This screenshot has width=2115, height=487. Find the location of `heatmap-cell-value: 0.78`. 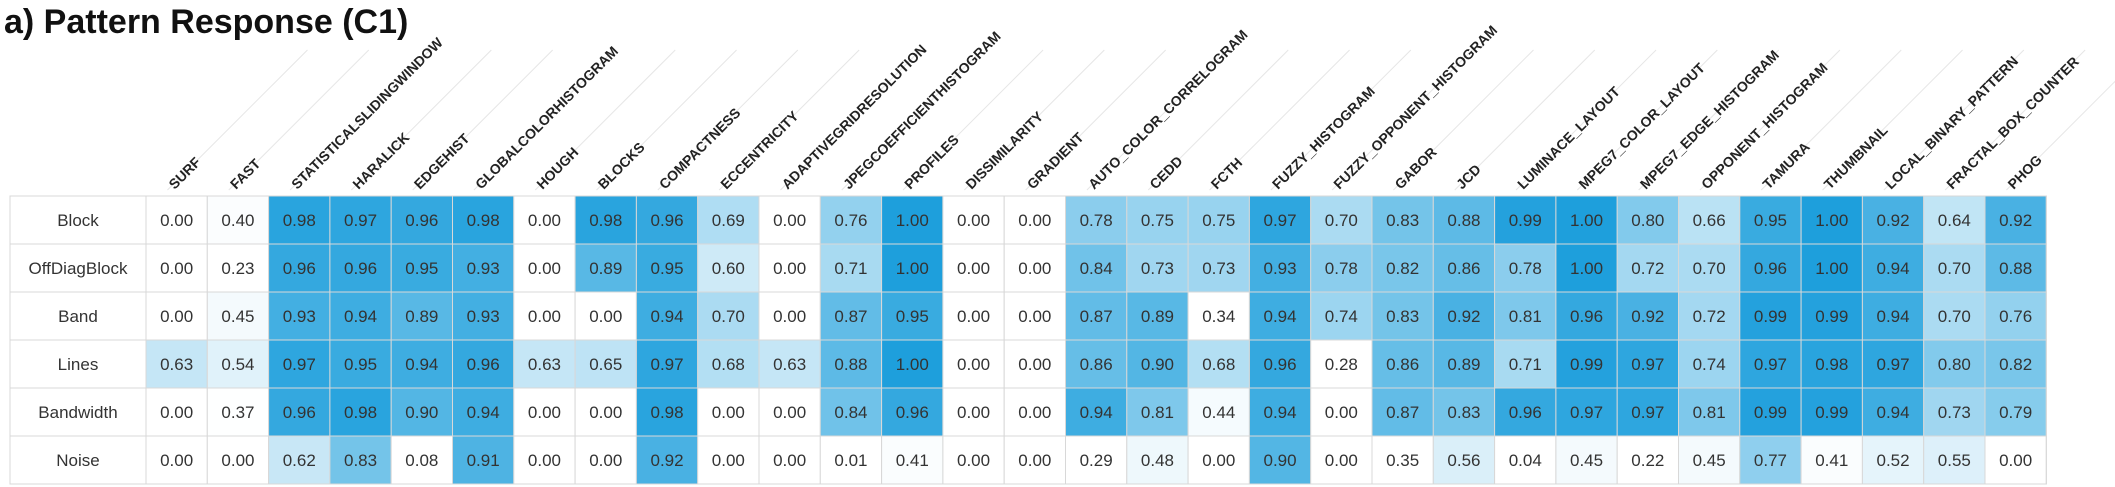

heatmap-cell-value: 0.78 is located at coordinates (1525, 268).